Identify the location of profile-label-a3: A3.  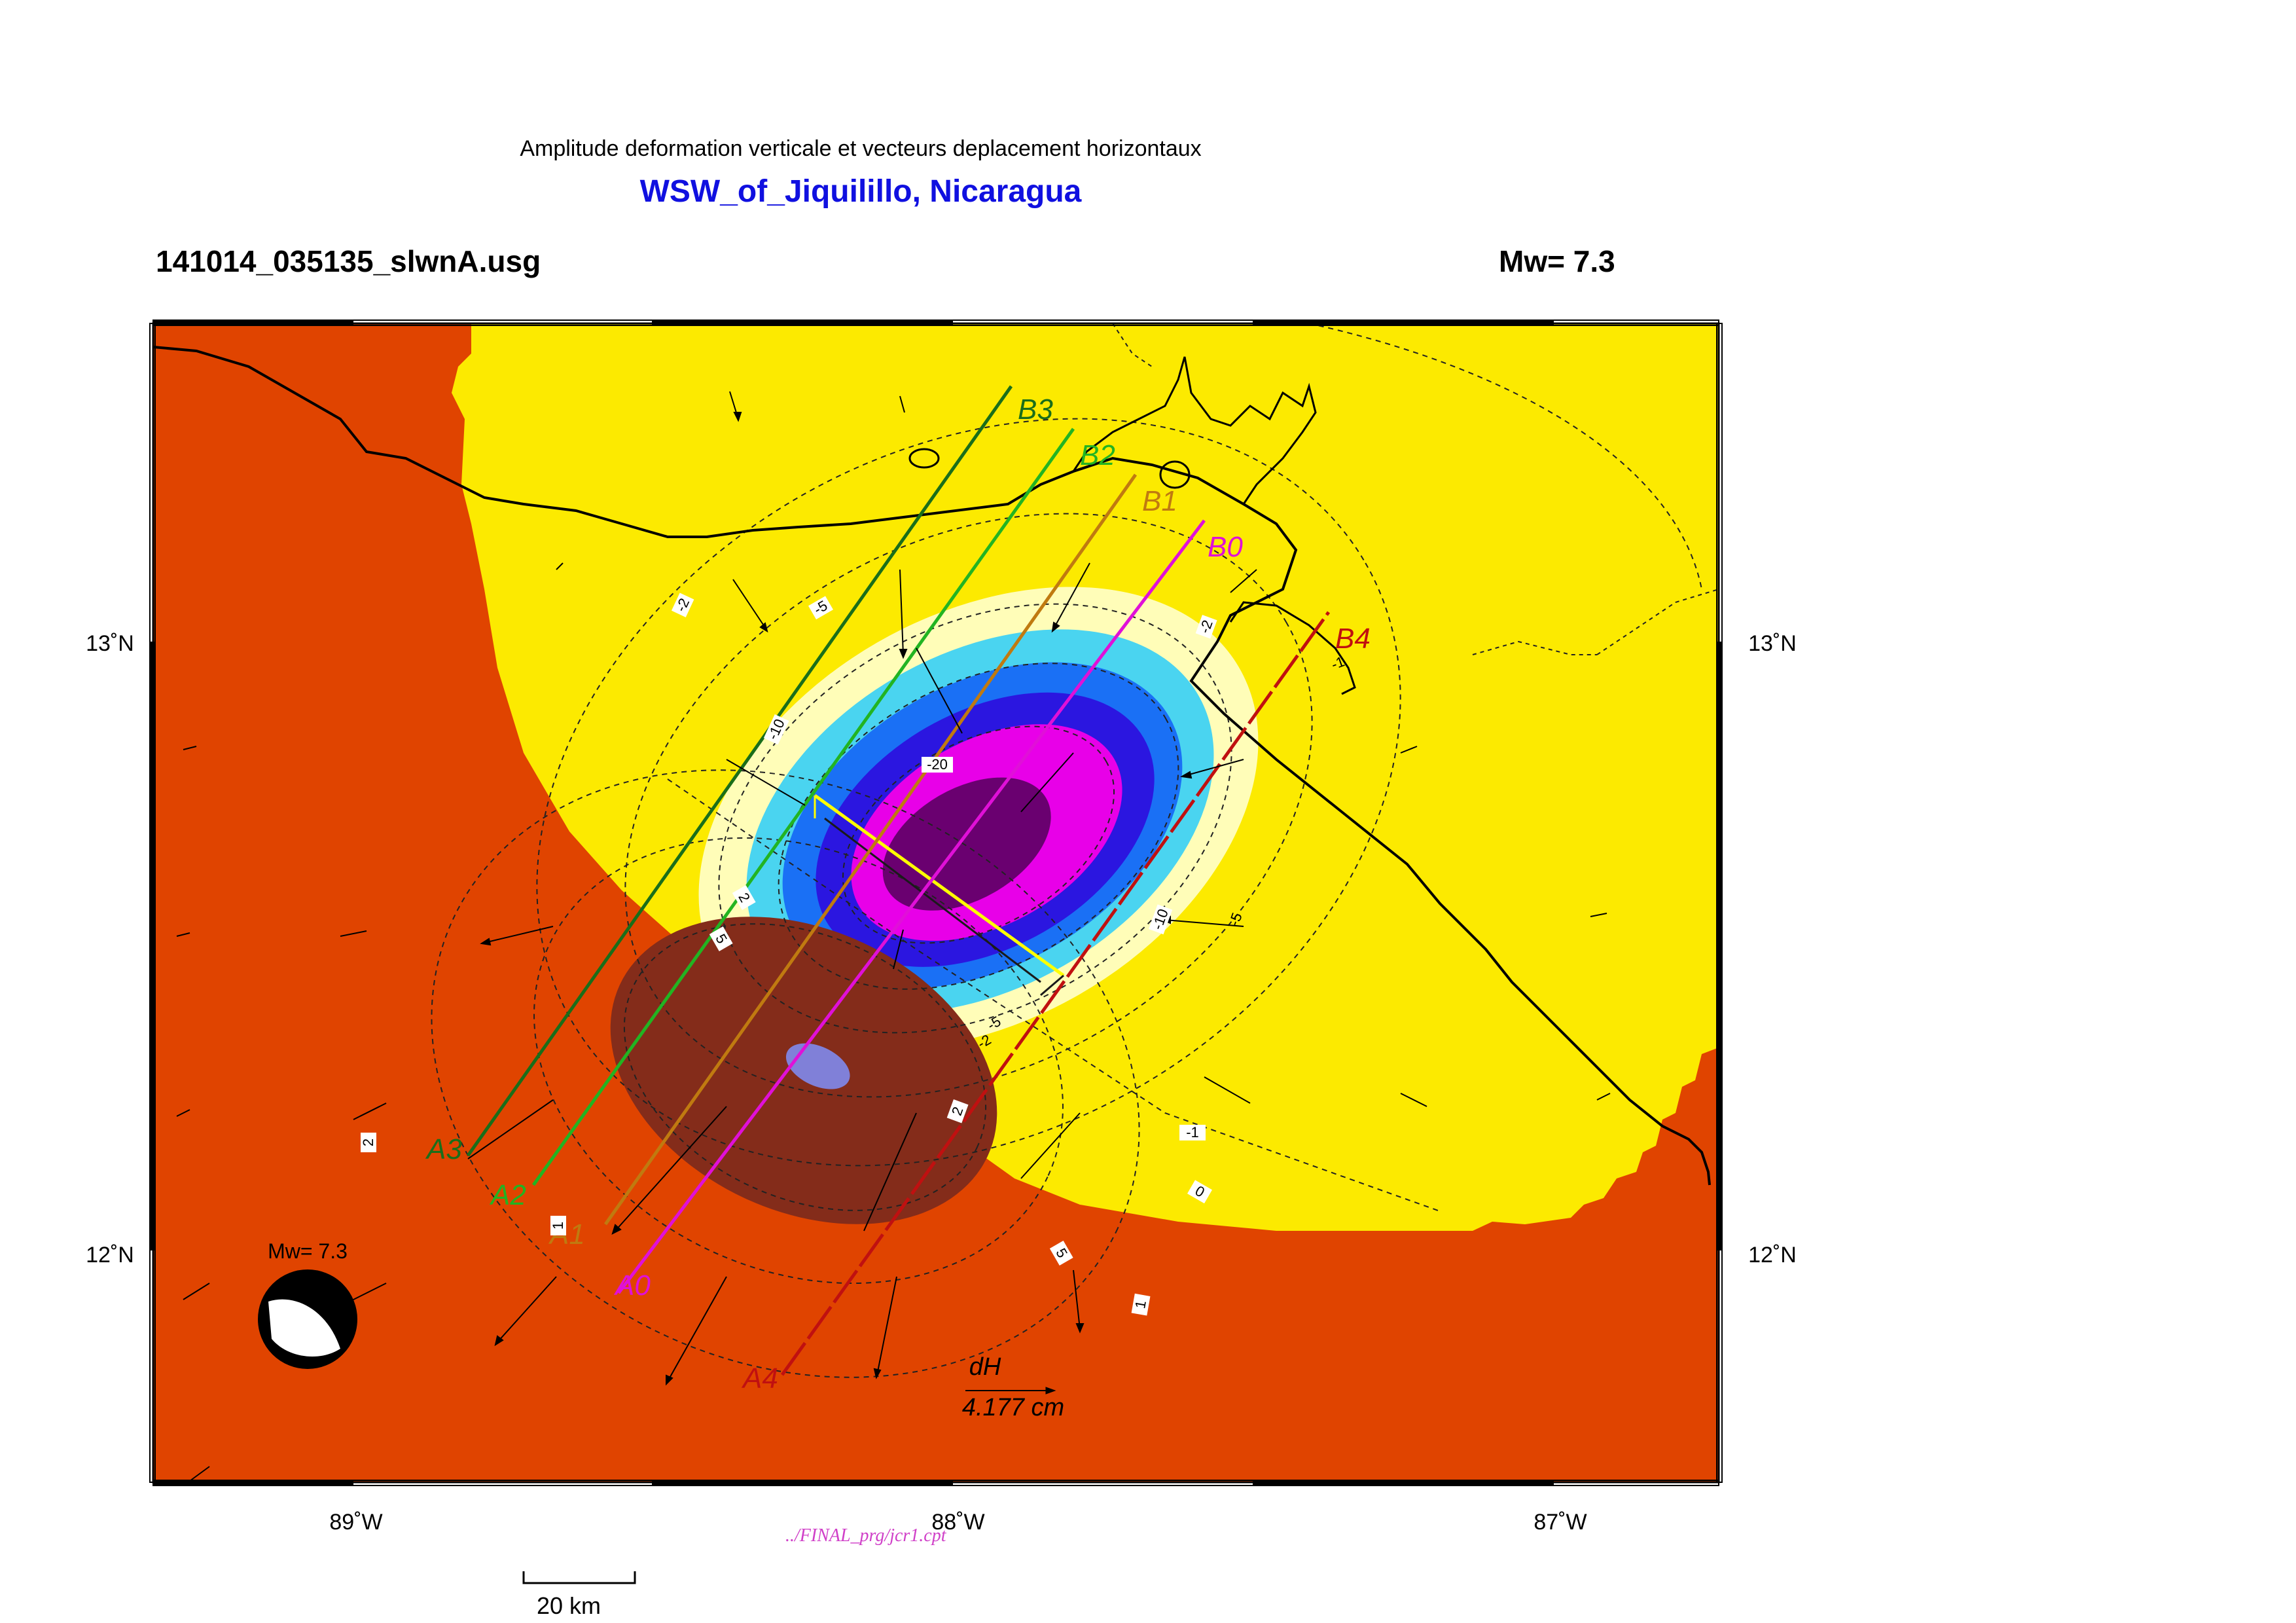
(443, 1149).